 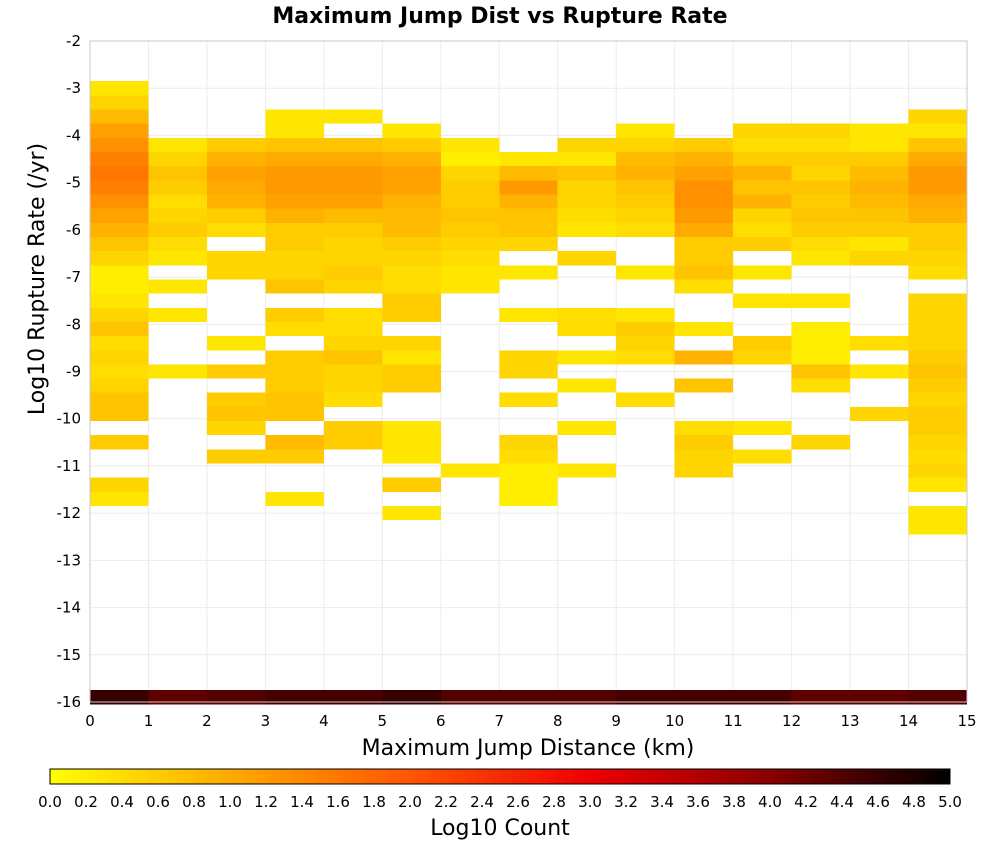 What do you see at coordinates (86, 802) in the screenshot?
I see `colorbar-tick-label: 0.2` at bounding box center [86, 802].